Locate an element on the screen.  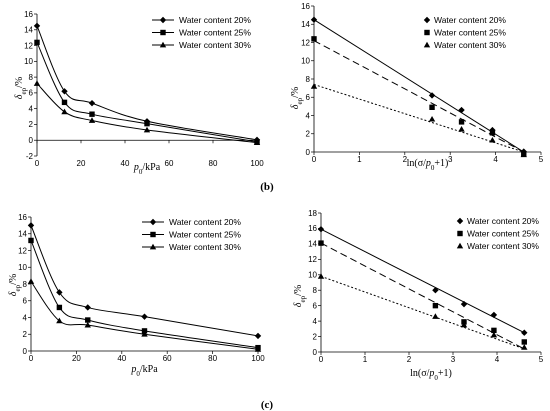
y-tick-label: -2 is located at coordinates (30, 156).